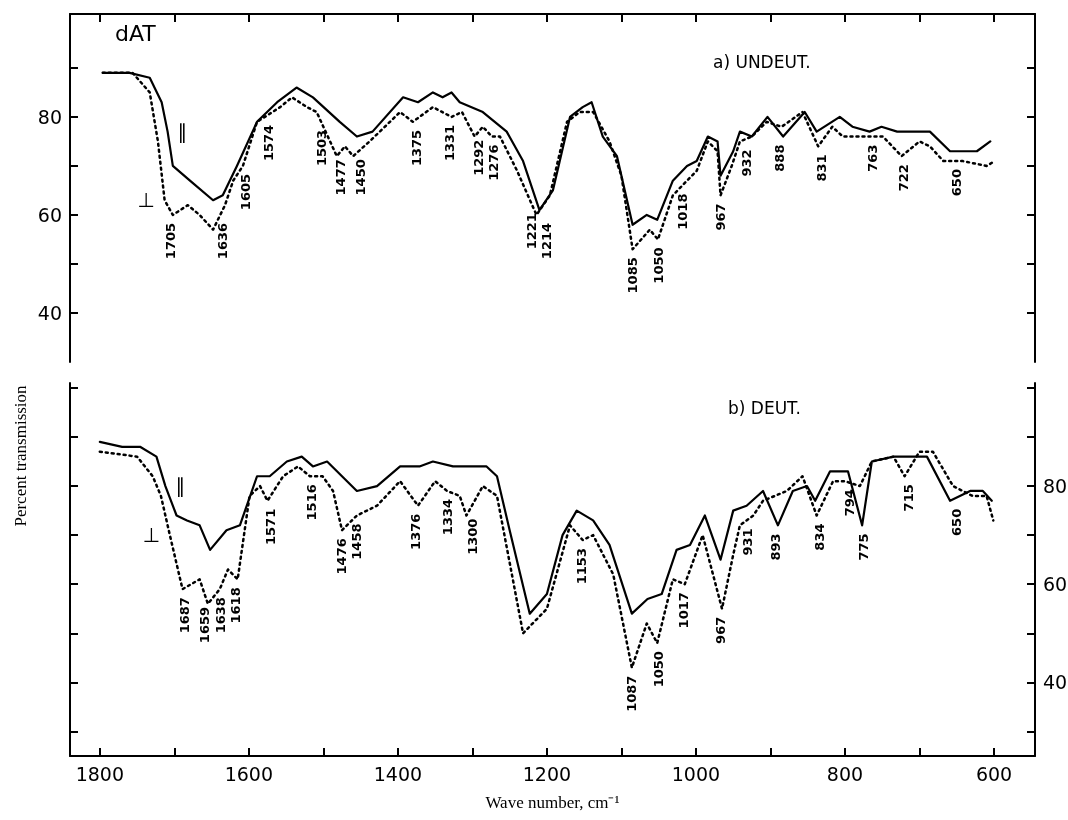 This screenshot has width=1068, height=820. What do you see at coordinates (696, 773) in the screenshot?
I see `x-tick-label: 1000` at bounding box center [696, 773].